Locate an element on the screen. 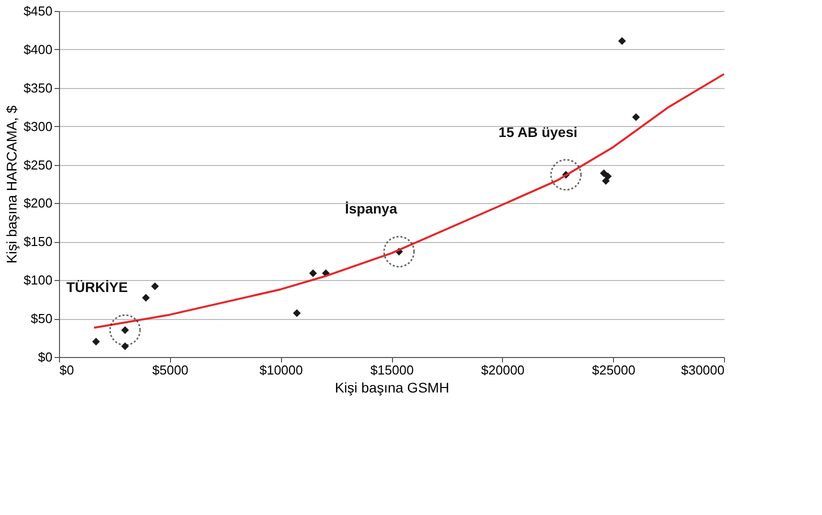 This screenshot has width=822, height=515. annotation: 15 AB üyesi is located at coordinates (538, 132).